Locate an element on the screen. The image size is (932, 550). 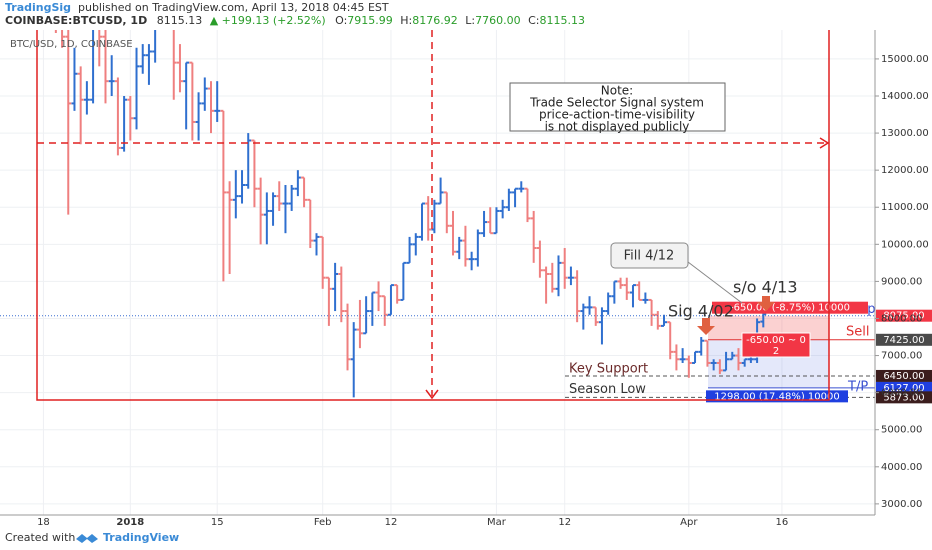
y-tick-label: 8000.00 is located at coordinates (901, 318).